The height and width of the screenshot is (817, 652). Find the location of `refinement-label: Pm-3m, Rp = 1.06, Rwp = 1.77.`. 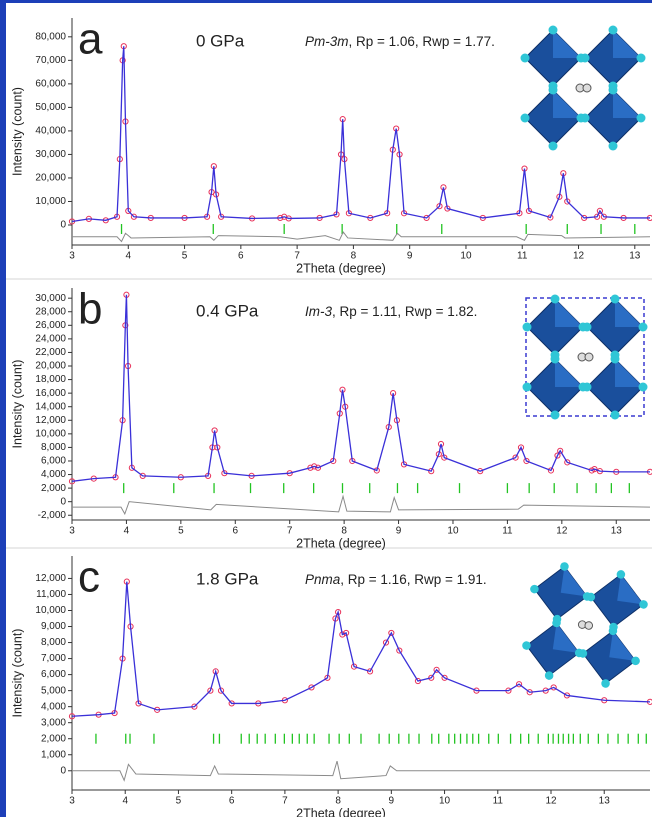

refinement-label: Pm-3m, Rp = 1.06, Rwp = 1.77. is located at coordinates (400, 41).